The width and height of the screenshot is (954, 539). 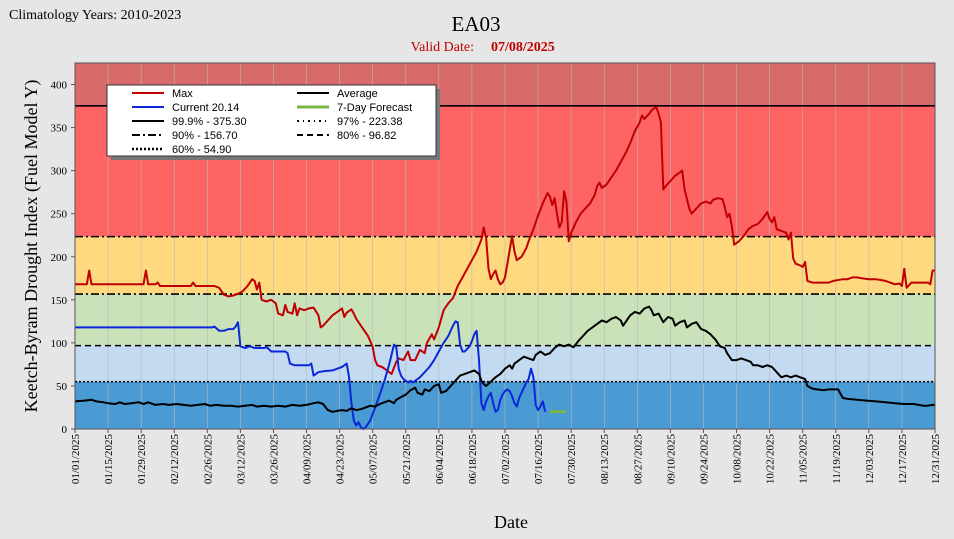 What do you see at coordinates (209, 122) in the screenshot?
I see `legend-label: 99.9% - 375.30` at bounding box center [209, 122].